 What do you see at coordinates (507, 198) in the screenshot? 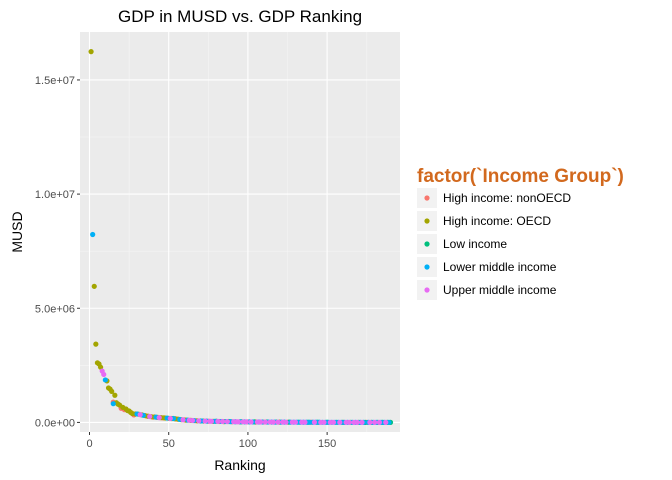
I see `legend-label-high-income-nonoecd: High income: nonOECD` at bounding box center [507, 198].